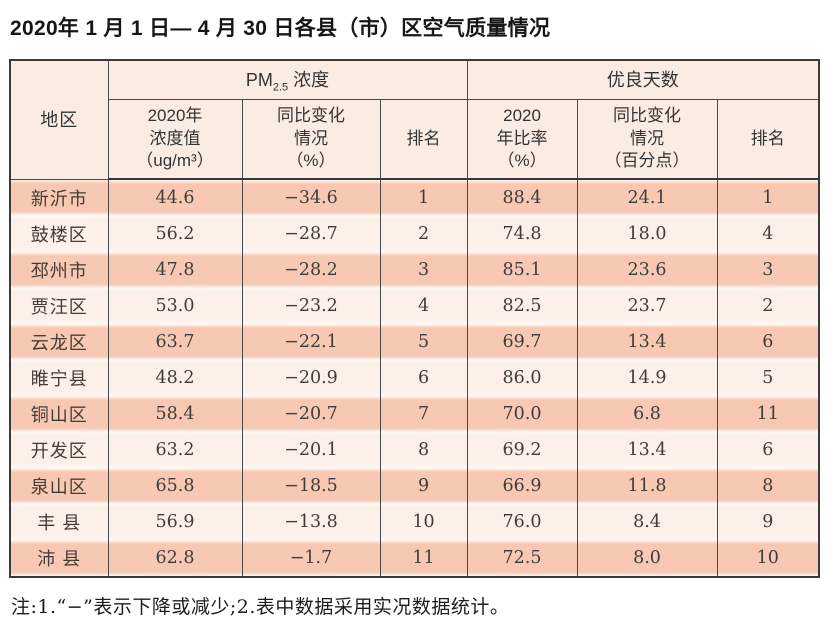  What do you see at coordinates (647, 139) in the screenshot?
I see `col-header-good-change: 同比变化 情况 （百分点）` at bounding box center [647, 139].